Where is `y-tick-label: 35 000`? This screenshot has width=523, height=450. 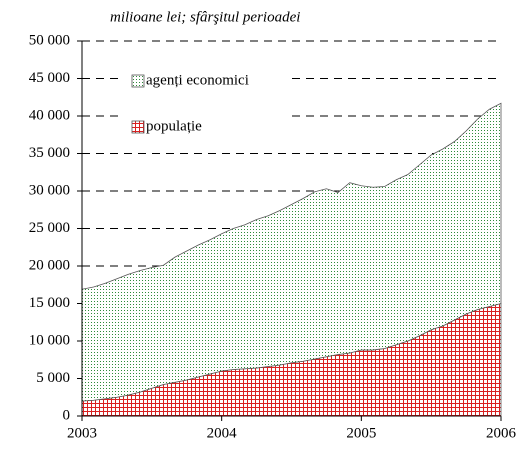
y-tick-label: 35 000 is located at coordinates (49, 153).